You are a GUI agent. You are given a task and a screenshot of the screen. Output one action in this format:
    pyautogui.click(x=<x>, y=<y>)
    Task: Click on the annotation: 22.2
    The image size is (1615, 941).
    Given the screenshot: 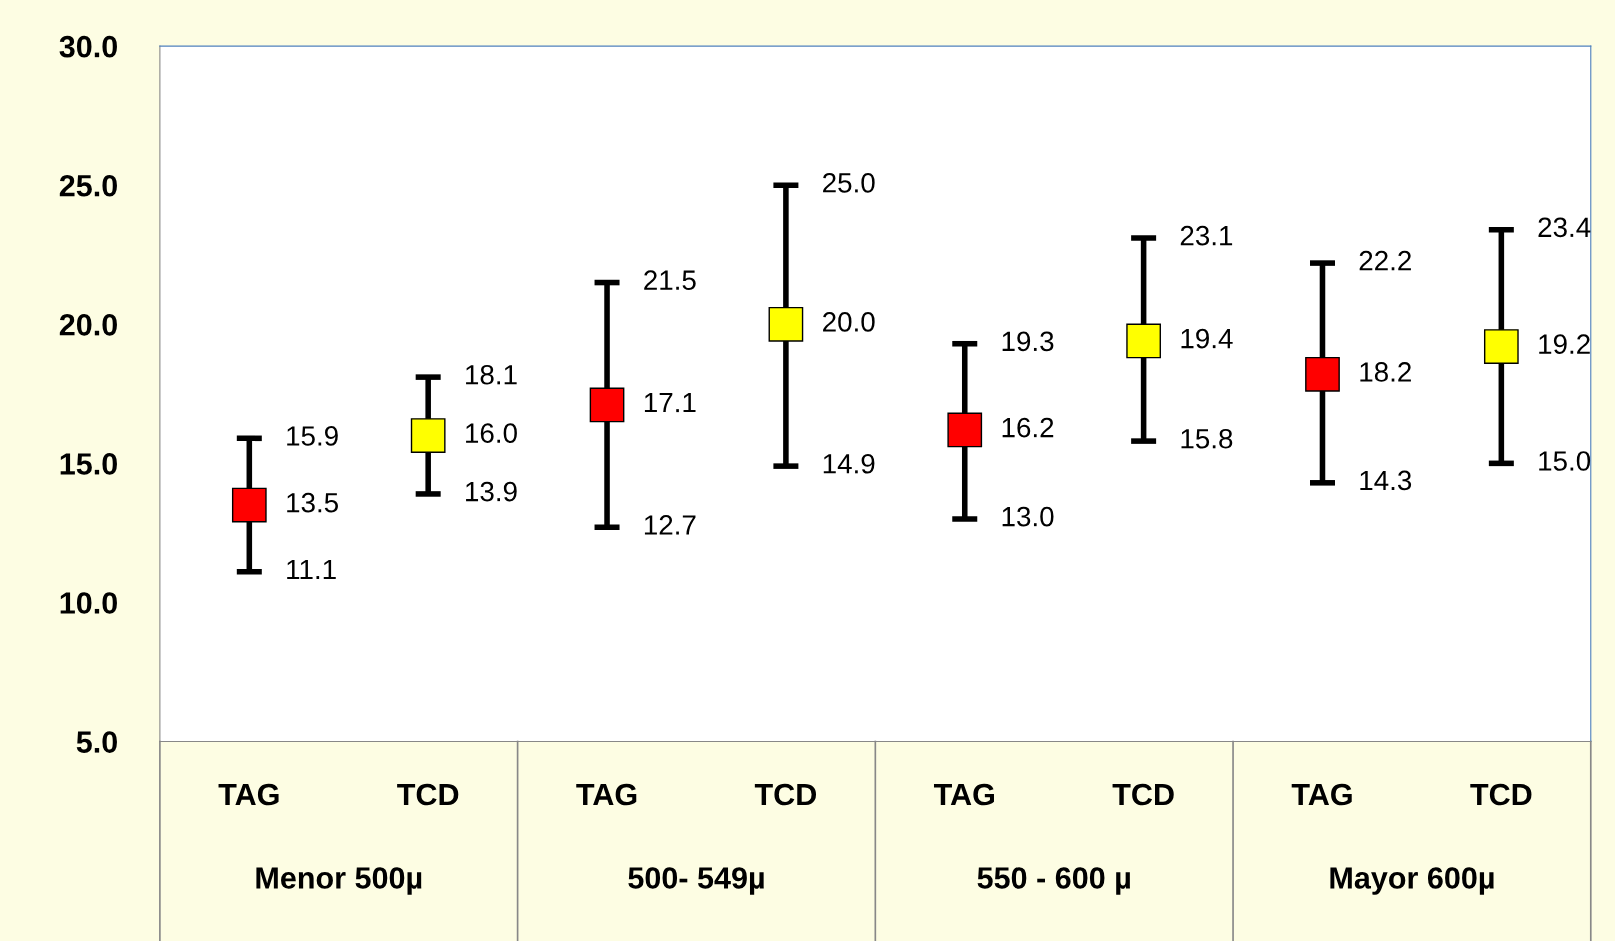 What is the action you would take?
    pyautogui.click(x=1385, y=260)
    